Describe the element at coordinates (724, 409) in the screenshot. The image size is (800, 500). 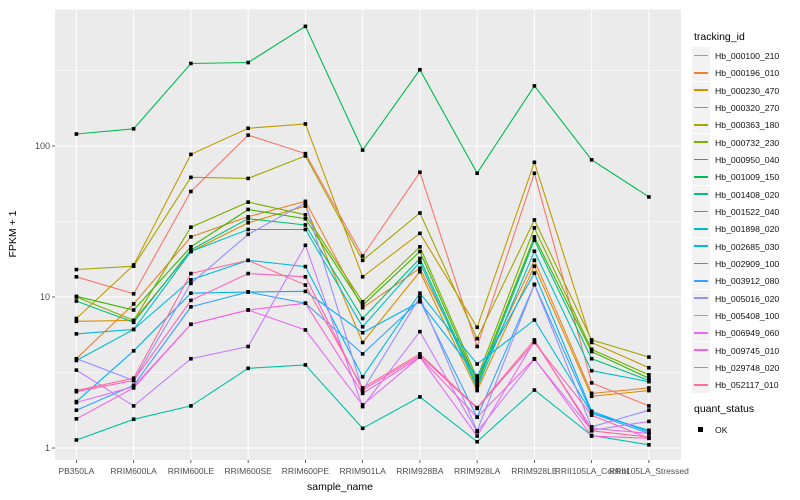
I see `legend-title-status: quant_status` at that location.